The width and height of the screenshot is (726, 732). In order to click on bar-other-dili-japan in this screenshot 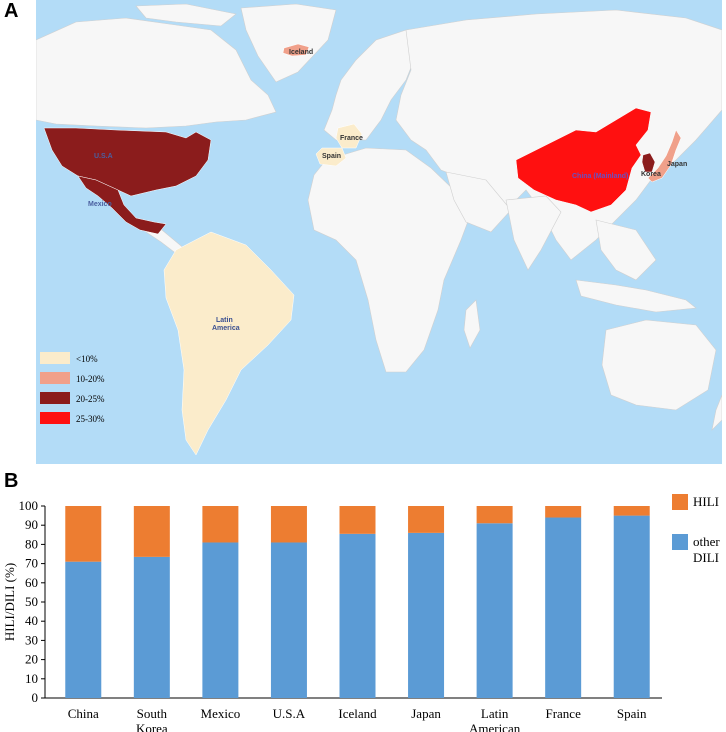, I will do `click(426, 615)`.